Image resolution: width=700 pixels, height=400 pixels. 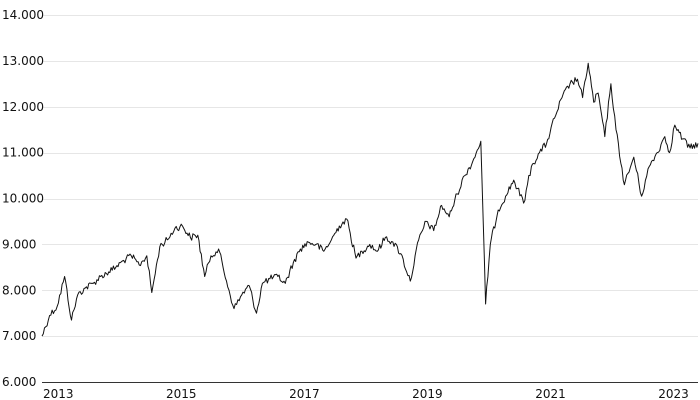 What do you see at coordinates (181, 393) in the screenshot?
I see `x-tick-label: 2015` at bounding box center [181, 393].